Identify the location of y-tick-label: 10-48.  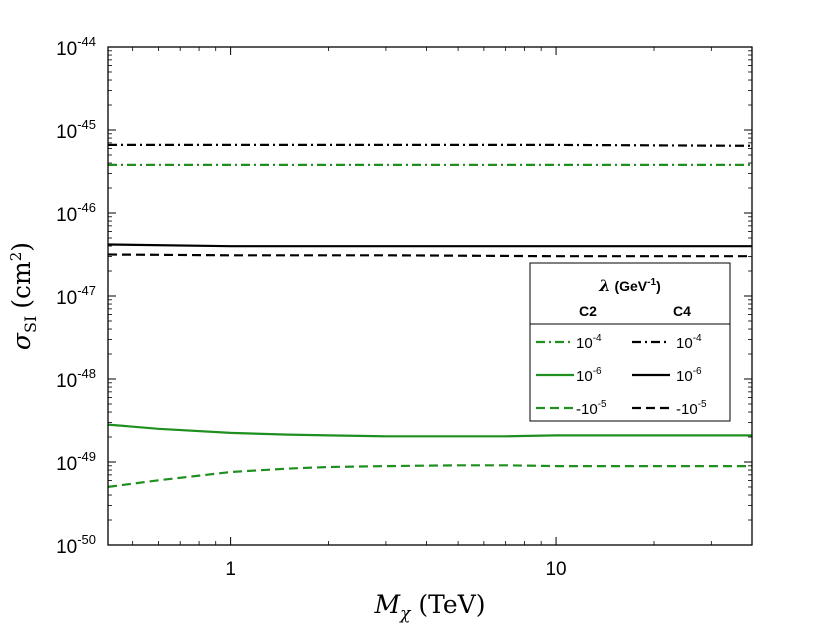
(76, 379).